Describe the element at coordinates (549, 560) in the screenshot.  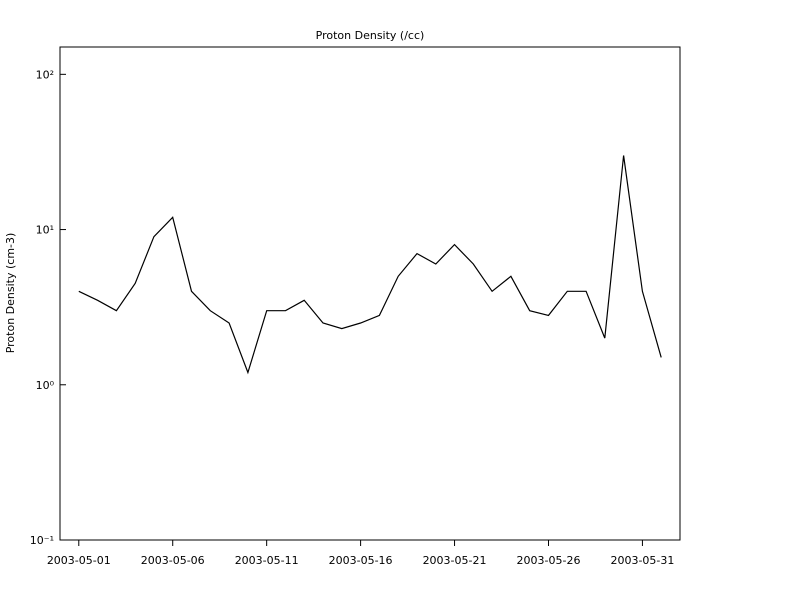
I see `x-tick-label: 2003-05-26` at that location.